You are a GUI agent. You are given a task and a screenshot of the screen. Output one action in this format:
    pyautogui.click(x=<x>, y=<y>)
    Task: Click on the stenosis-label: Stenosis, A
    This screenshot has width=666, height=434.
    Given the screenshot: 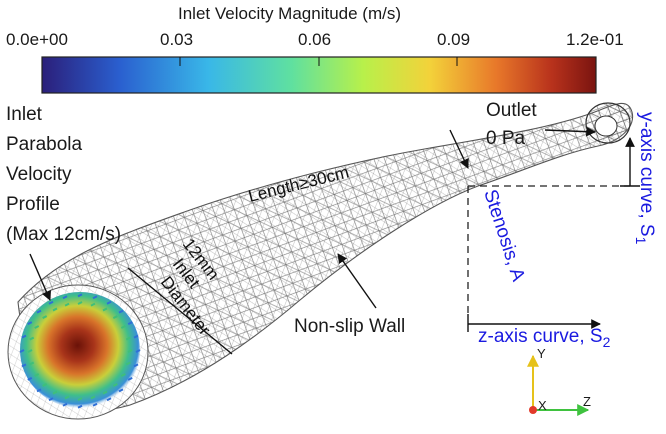 What is the action you would take?
    pyautogui.click(x=503, y=235)
    